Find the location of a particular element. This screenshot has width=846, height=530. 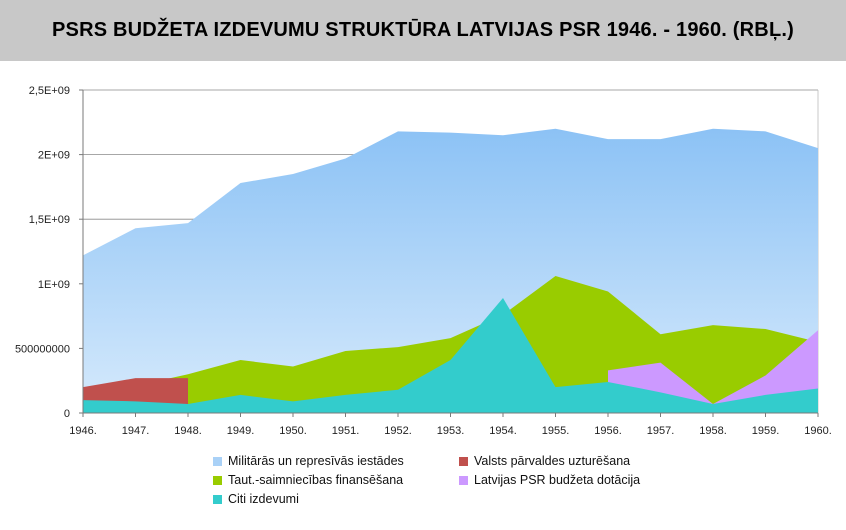

y-tick-label-1: 500000000 is located at coordinates (42, 349).